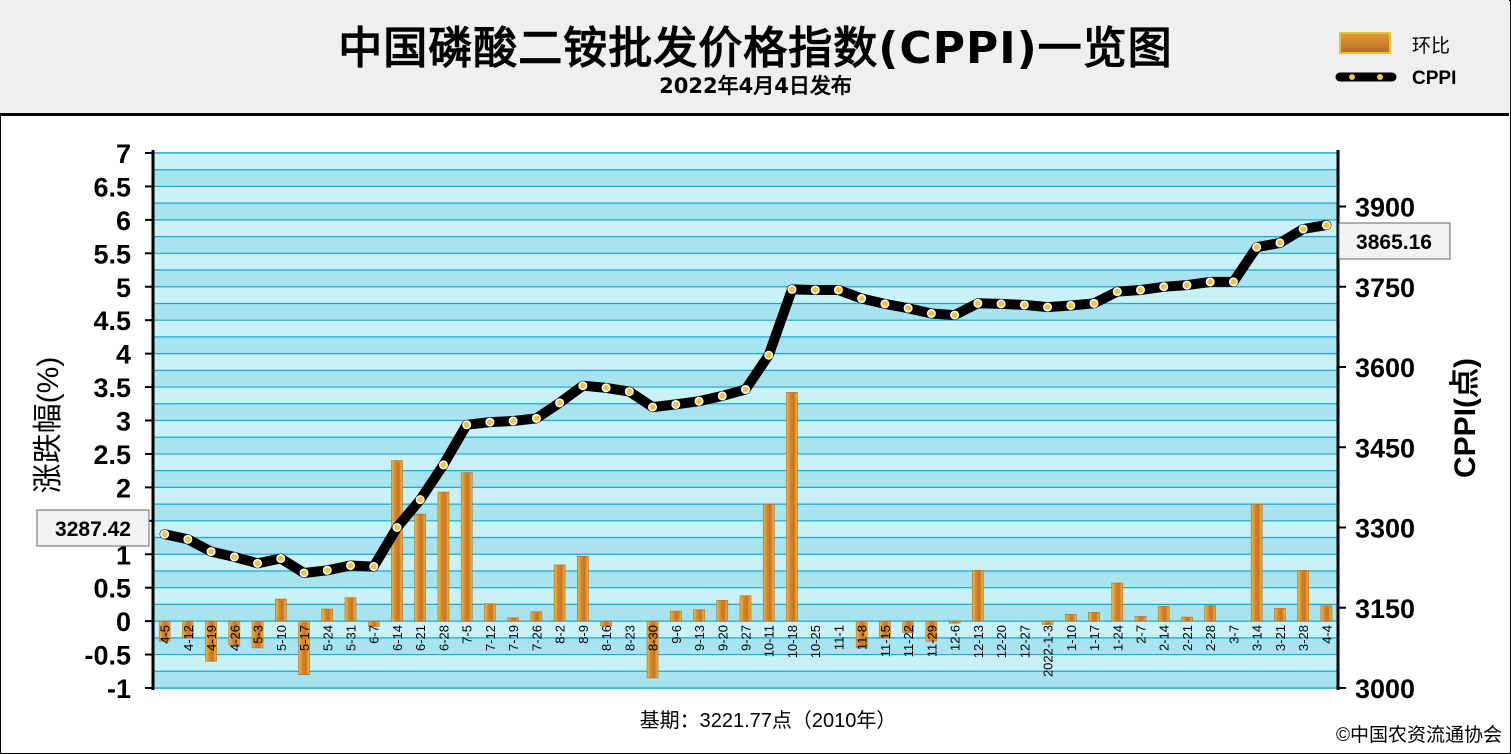 The height and width of the screenshot is (754, 1511). What do you see at coordinates (1385, 609) in the screenshot?
I see `right-tick-label: 3150` at bounding box center [1385, 609].